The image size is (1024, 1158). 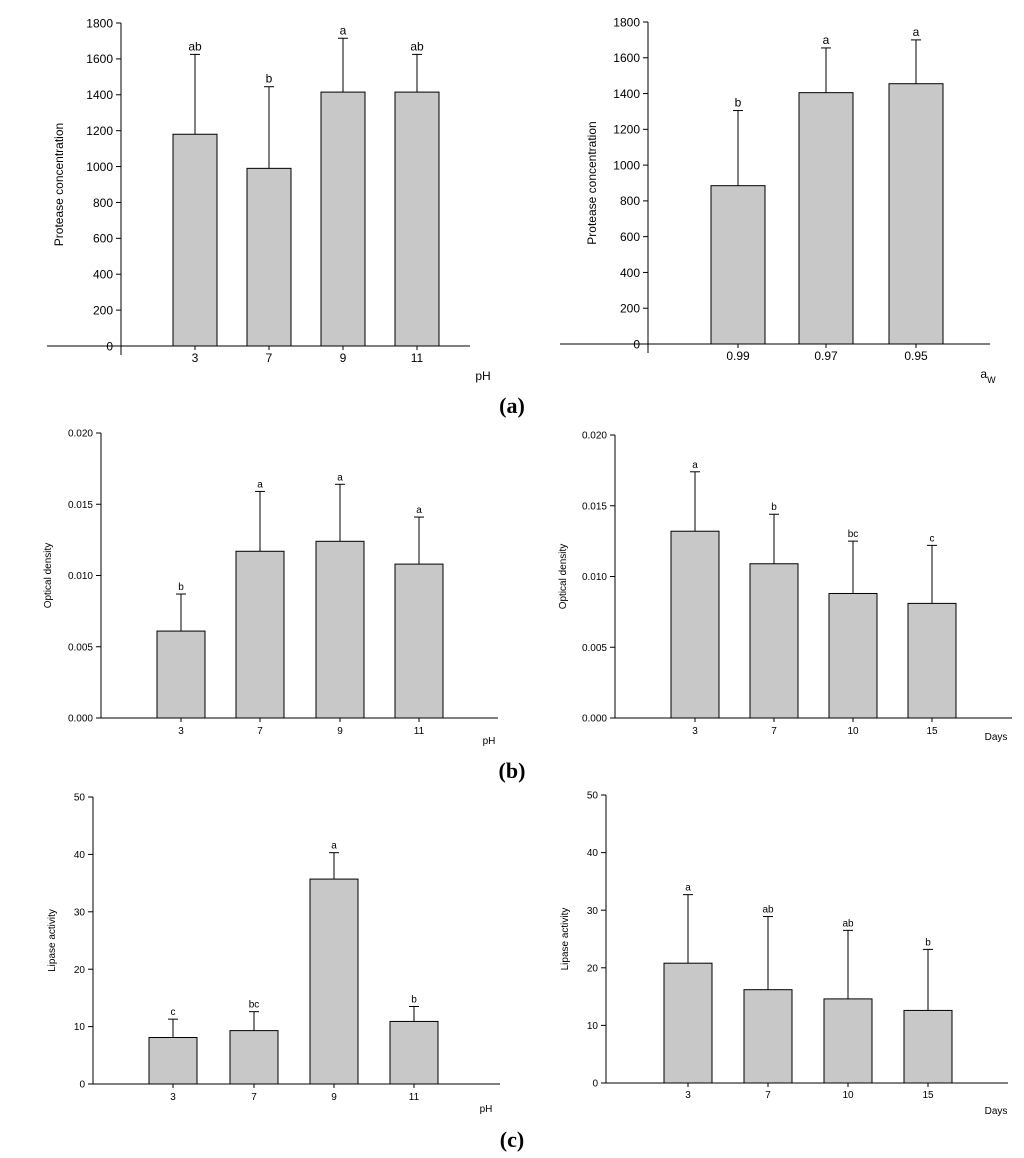 What do you see at coordinates (593, 911) in the screenshot?
I see `chart-c-days-y-tick-label: 30` at bounding box center [593, 911].